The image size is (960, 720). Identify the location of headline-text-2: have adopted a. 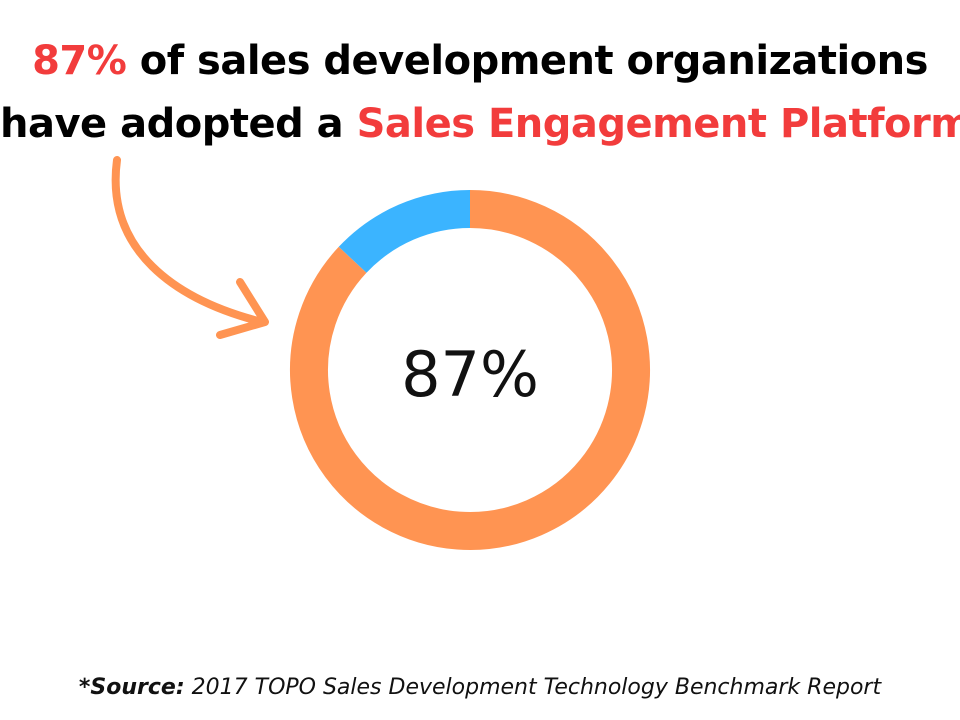
(178, 124).